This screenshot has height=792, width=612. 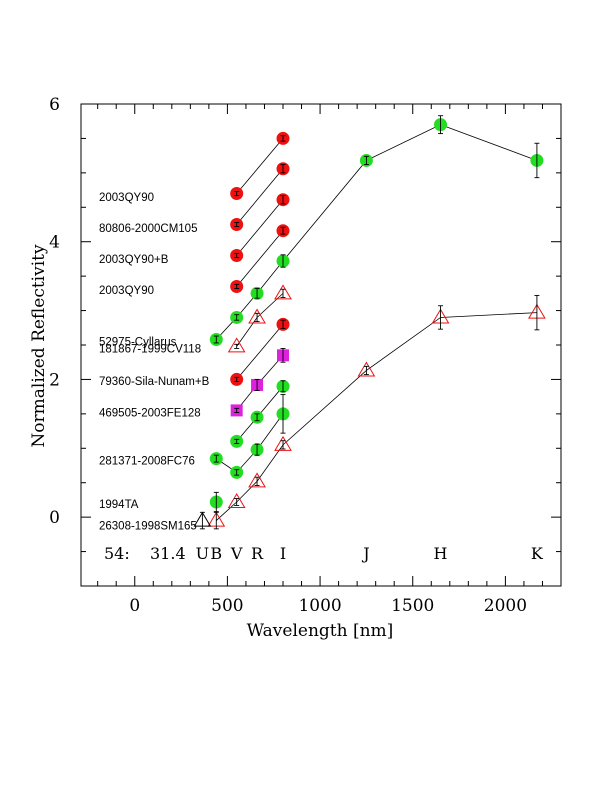 What do you see at coordinates (148, 229) in the screenshot?
I see `object-label: 80806-2000CM105` at bounding box center [148, 229].